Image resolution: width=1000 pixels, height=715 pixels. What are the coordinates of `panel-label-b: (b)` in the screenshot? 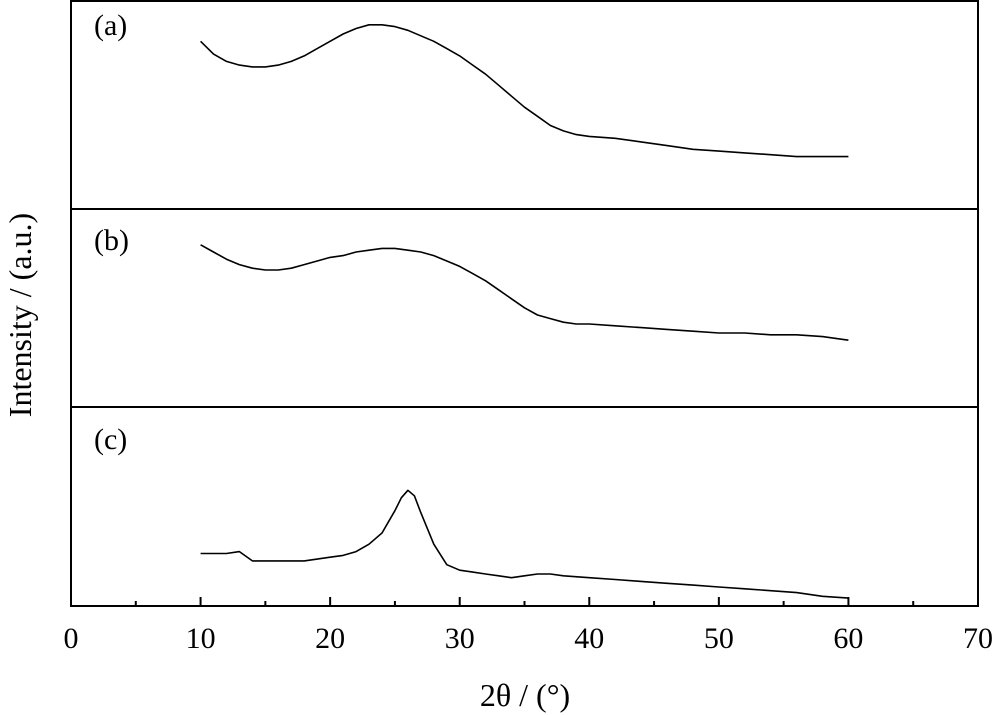 It's located at (111, 240).